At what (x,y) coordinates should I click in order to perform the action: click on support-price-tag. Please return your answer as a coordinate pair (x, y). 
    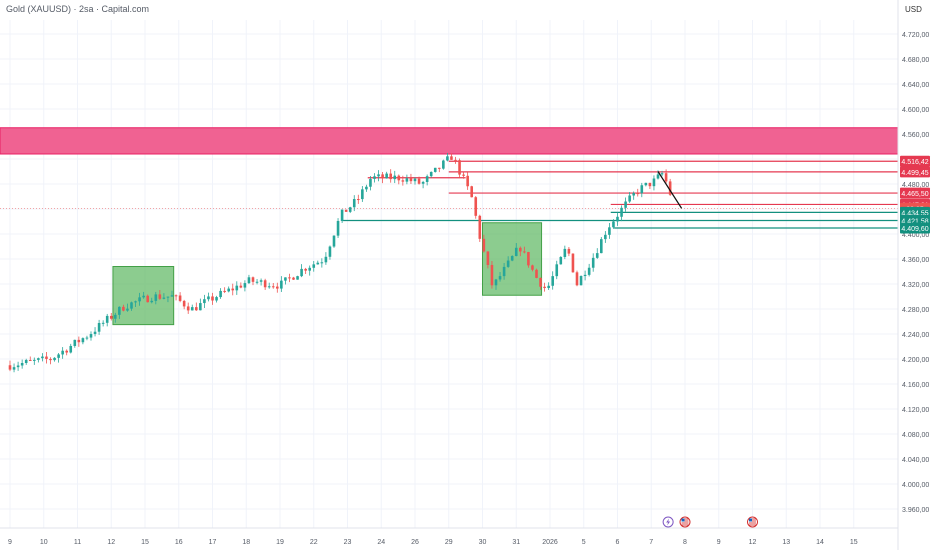
    Looking at the image, I should click on (915, 228).